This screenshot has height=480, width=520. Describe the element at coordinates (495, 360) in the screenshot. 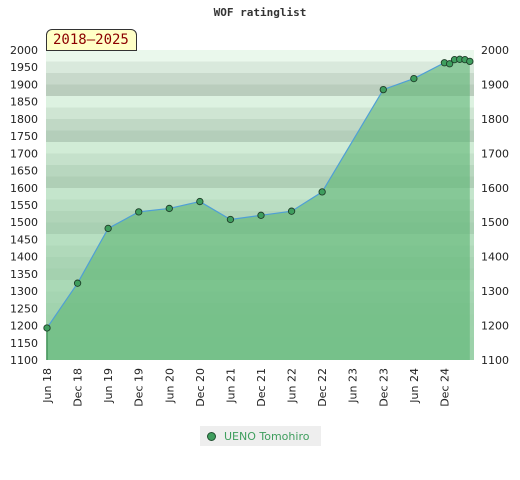

I see `y-tick-label-right: 1100` at that location.